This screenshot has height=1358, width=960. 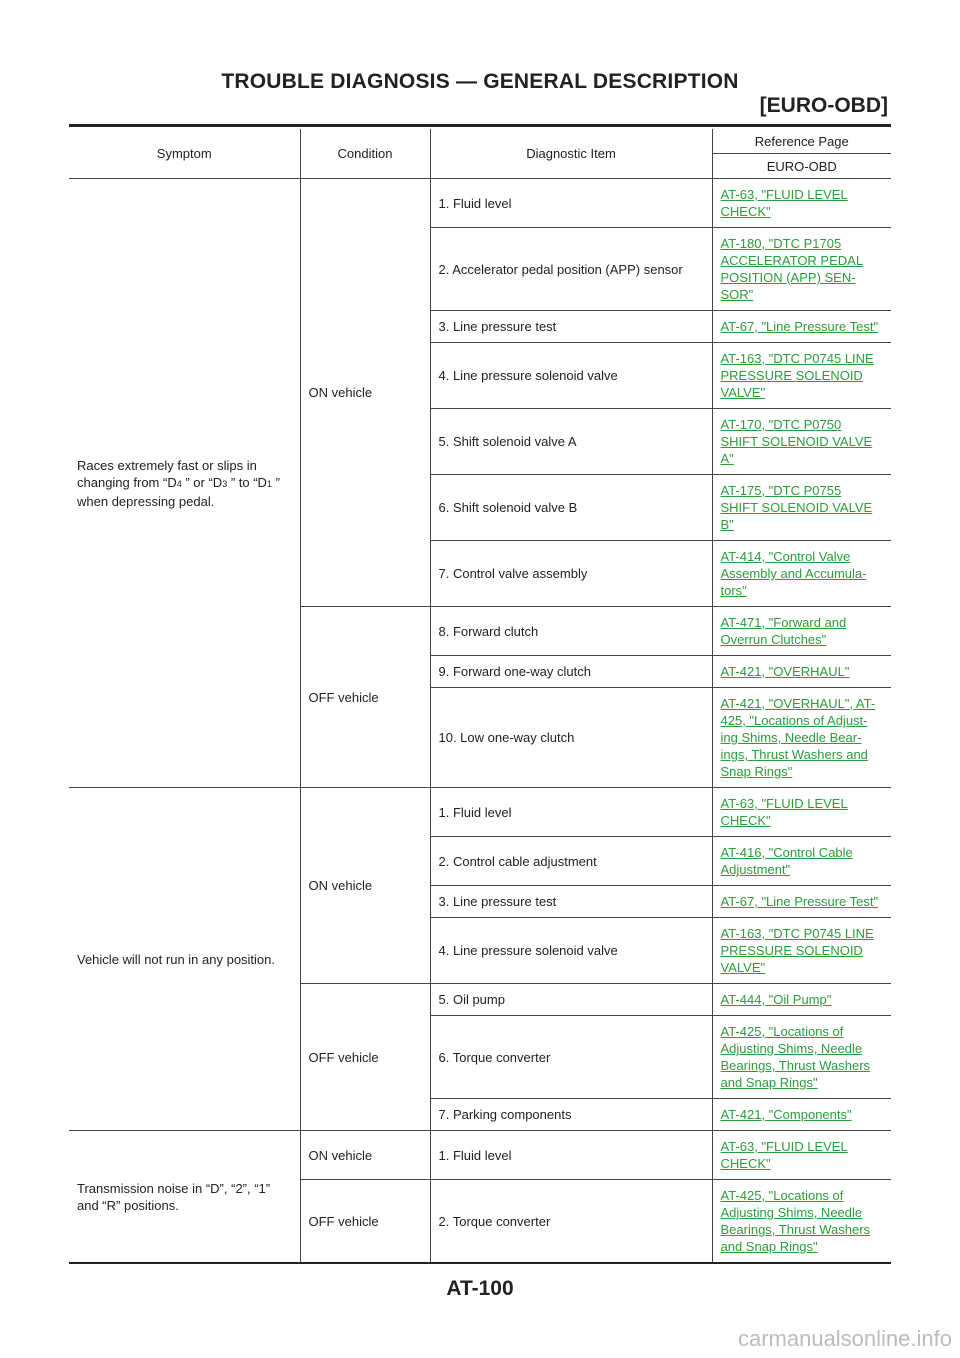 I want to click on reference-link: SOR", so click(x=737, y=294).